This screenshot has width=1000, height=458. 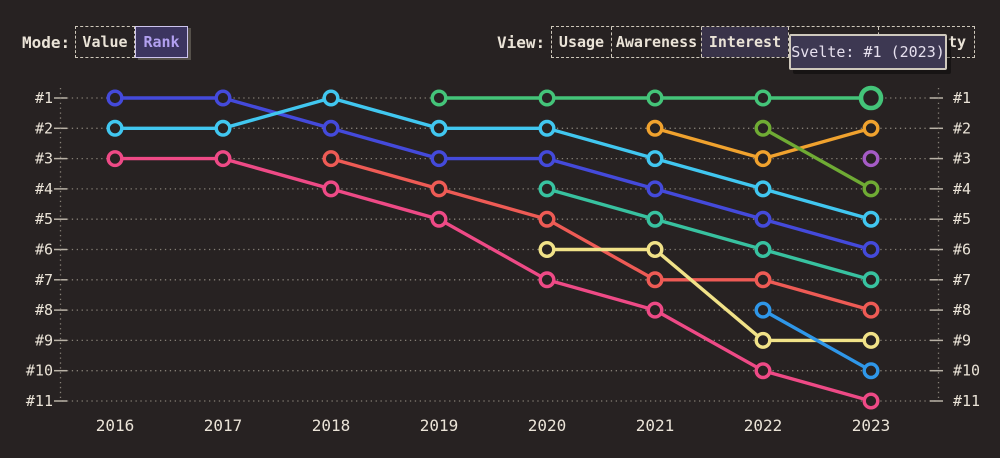 What do you see at coordinates (871, 249) in the screenshot?
I see `data-point-indigo-2023` at bounding box center [871, 249].